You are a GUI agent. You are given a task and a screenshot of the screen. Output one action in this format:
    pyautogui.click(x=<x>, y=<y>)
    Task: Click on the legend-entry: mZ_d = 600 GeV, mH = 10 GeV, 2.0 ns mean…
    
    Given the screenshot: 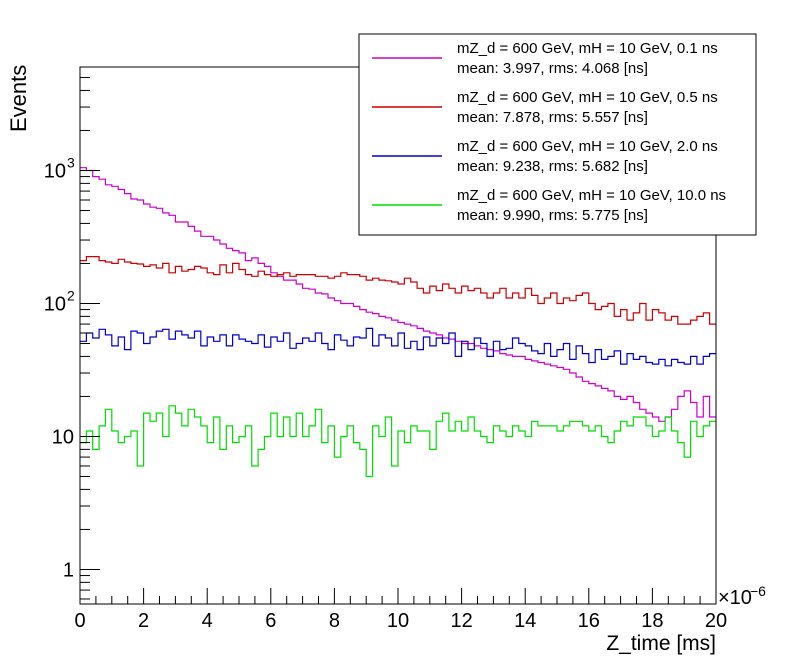 What is the action you would take?
    pyautogui.click(x=545, y=156)
    